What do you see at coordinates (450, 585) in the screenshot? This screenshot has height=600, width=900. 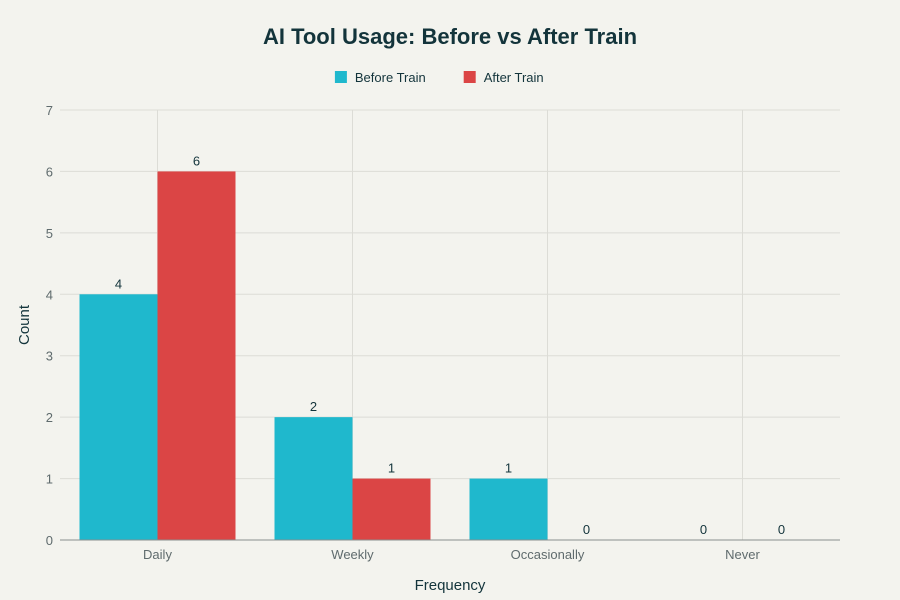 I see `x-axis-title: Frequency` at bounding box center [450, 585].